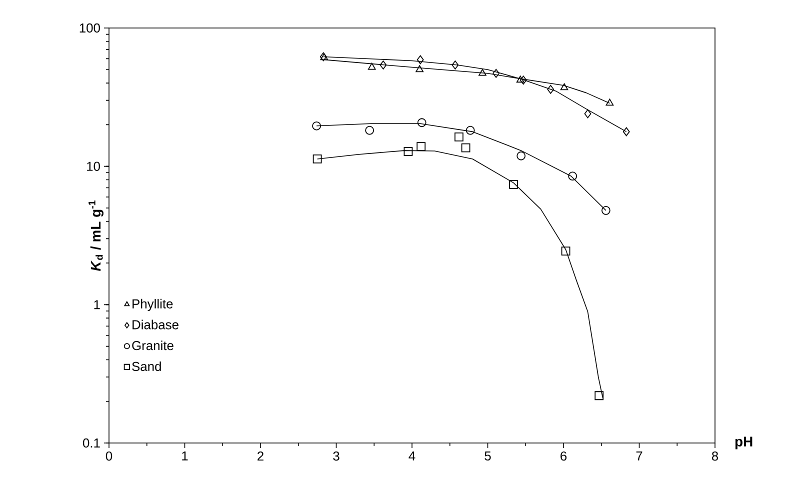 The height and width of the screenshot is (485, 799). Describe the element at coordinates (146, 367) in the screenshot. I see `legend-label: Sand` at that location.